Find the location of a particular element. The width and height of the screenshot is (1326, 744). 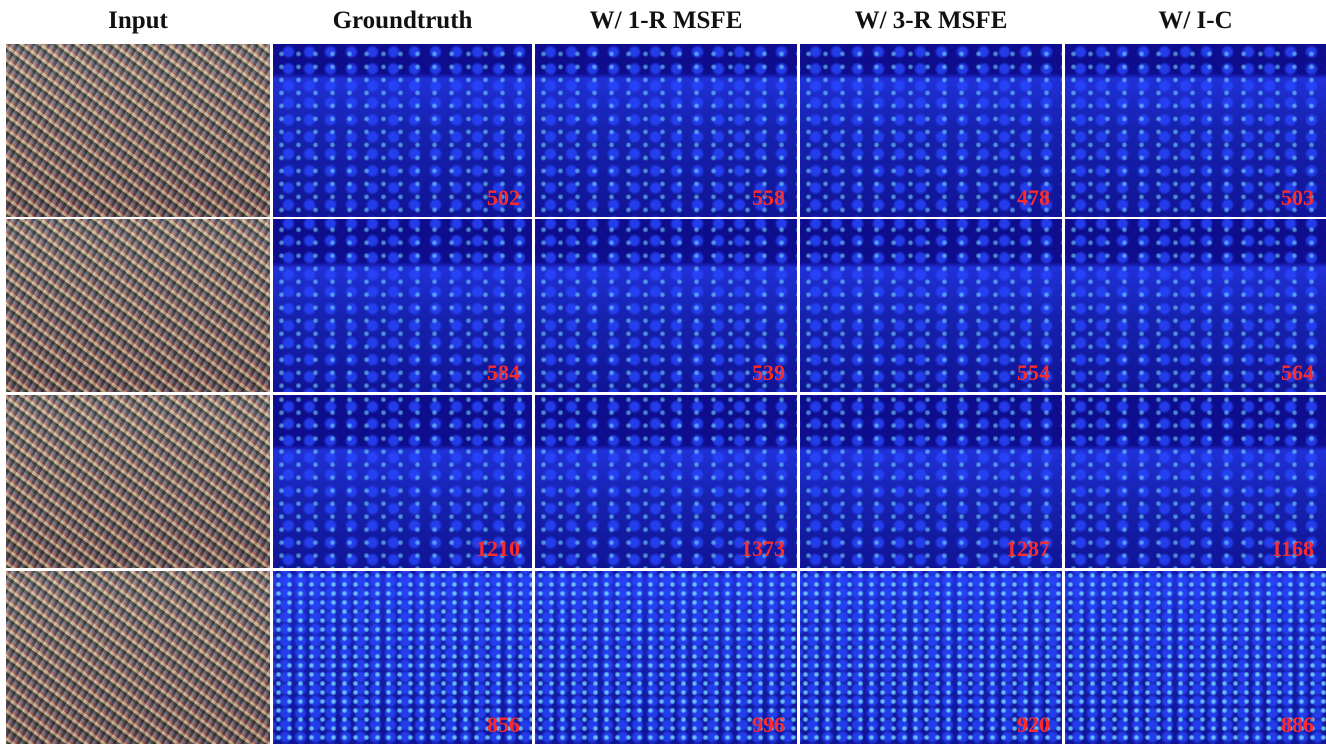

predicted-count: 996 is located at coordinates (768, 724).